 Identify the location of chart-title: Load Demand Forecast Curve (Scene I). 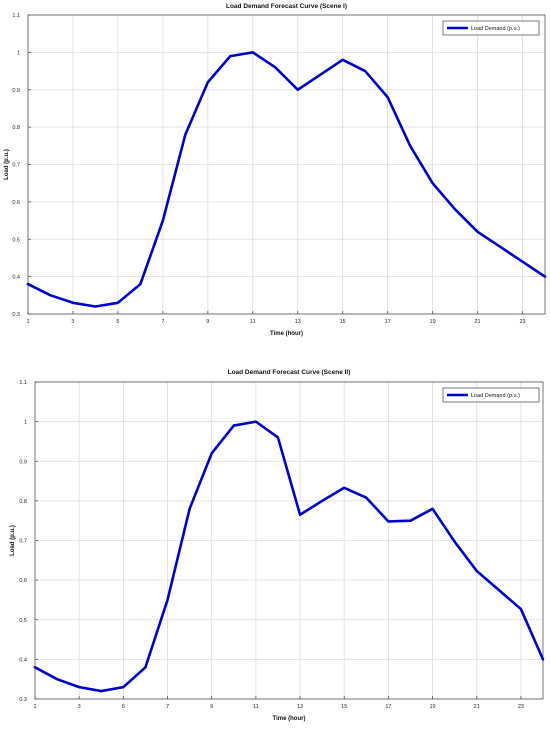
(286, 6).